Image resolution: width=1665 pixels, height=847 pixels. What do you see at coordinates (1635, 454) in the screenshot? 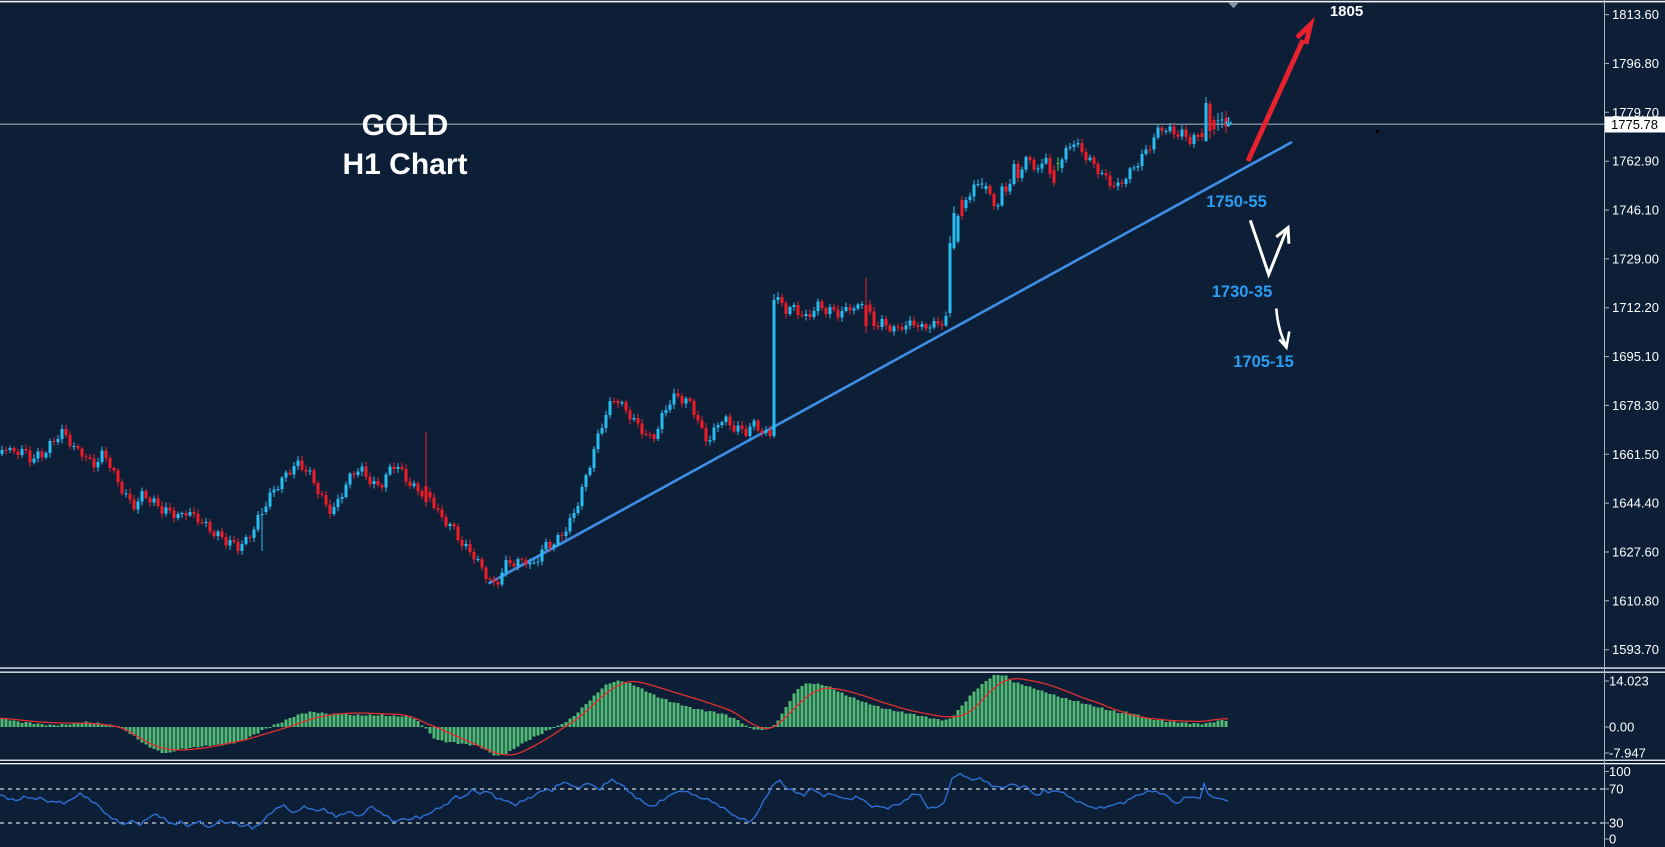
I see `svg-text: 1661.50` at bounding box center [1635, 454].